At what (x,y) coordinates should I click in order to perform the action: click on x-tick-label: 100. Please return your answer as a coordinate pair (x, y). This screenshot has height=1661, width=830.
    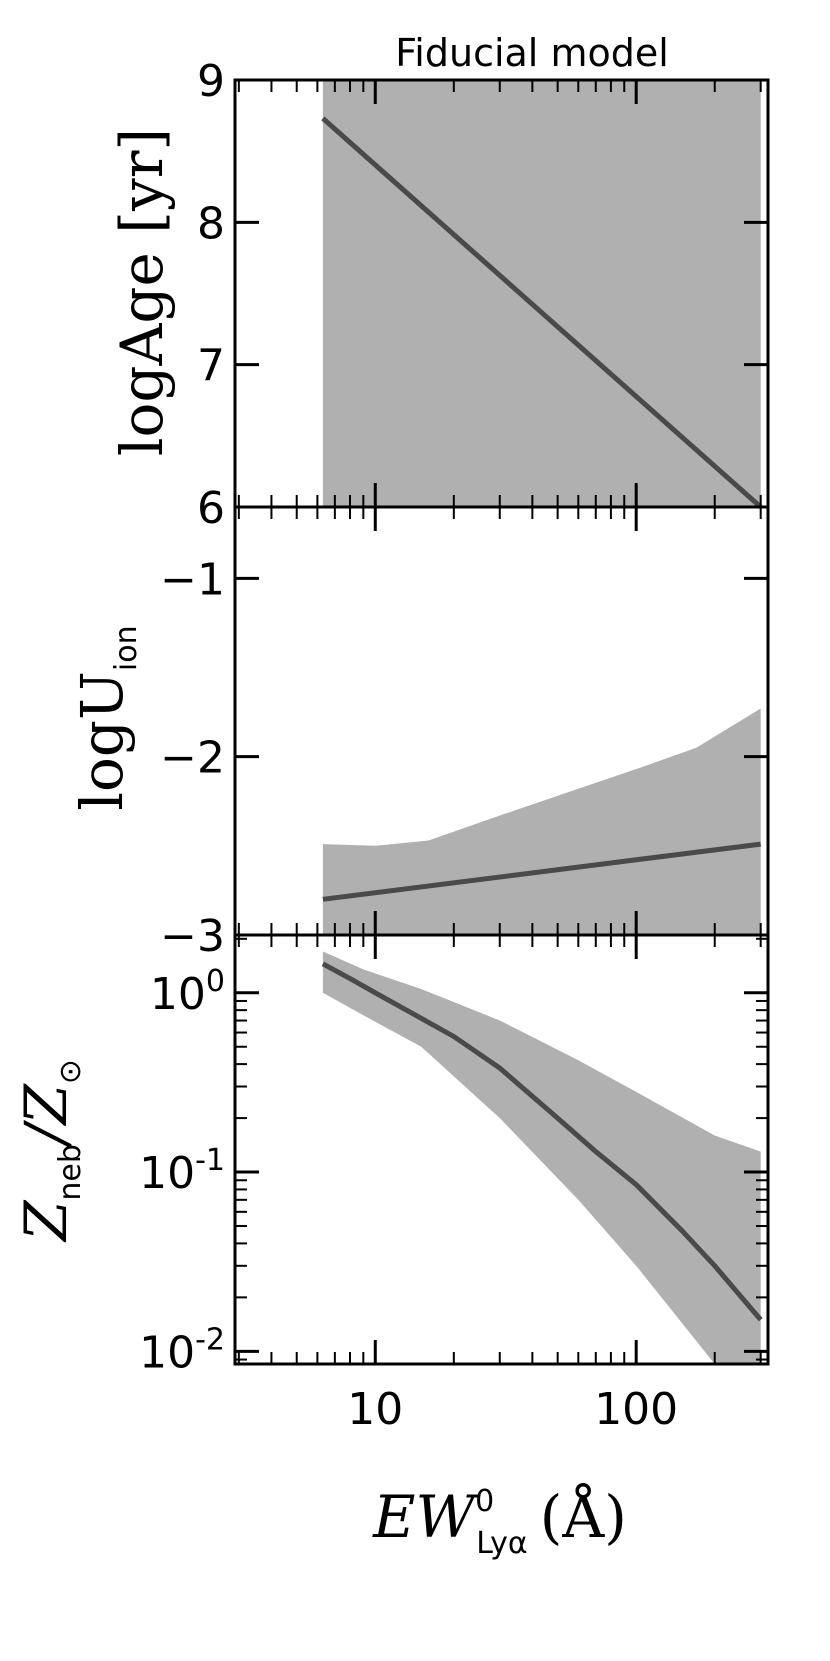
    Looking at the image, I should click on (636, 1409).